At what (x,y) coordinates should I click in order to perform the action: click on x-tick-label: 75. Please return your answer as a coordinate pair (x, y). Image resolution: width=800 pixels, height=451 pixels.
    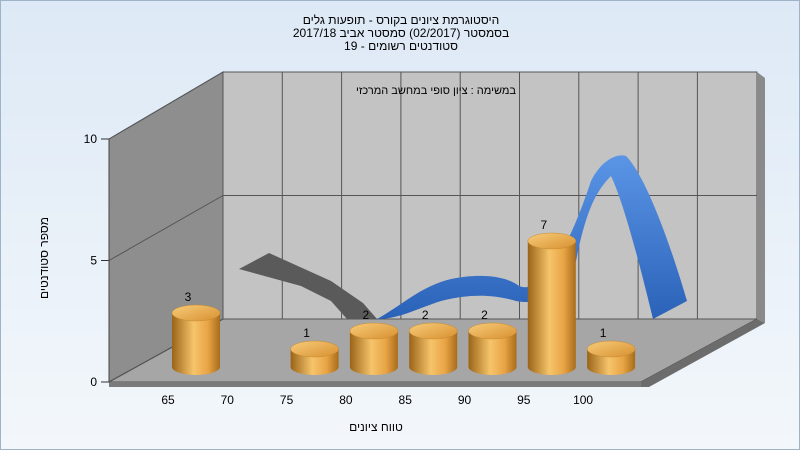
    Looking at the image, I should click on (287, 400).